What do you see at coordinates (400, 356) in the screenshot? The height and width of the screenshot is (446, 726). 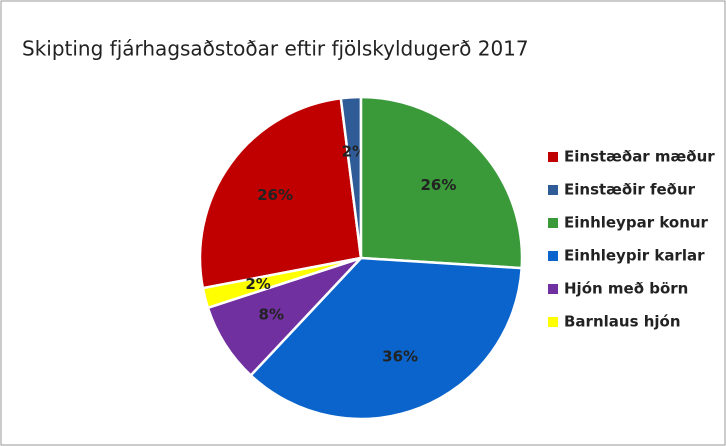 I see `value-label: 36%` at bounding box center [400, 356].